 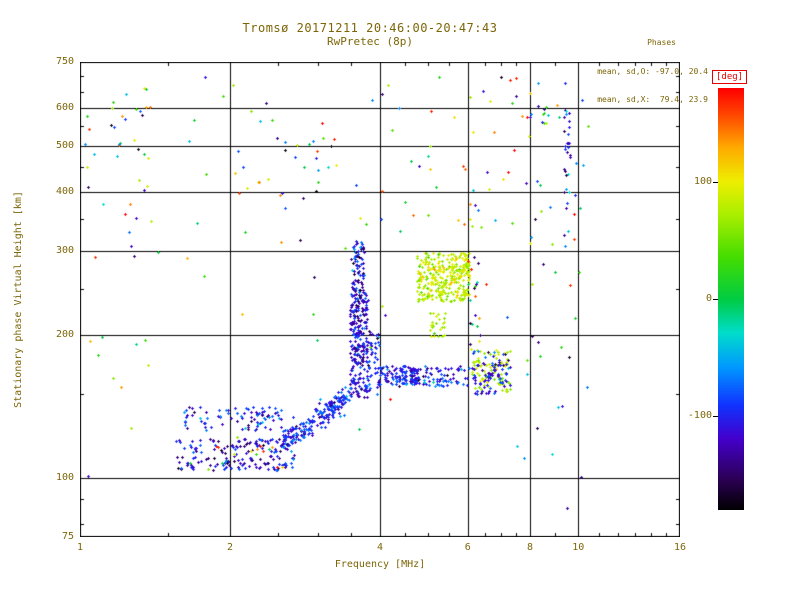 I want to click on y-tick-label: 300, so click(x=64, y=251).